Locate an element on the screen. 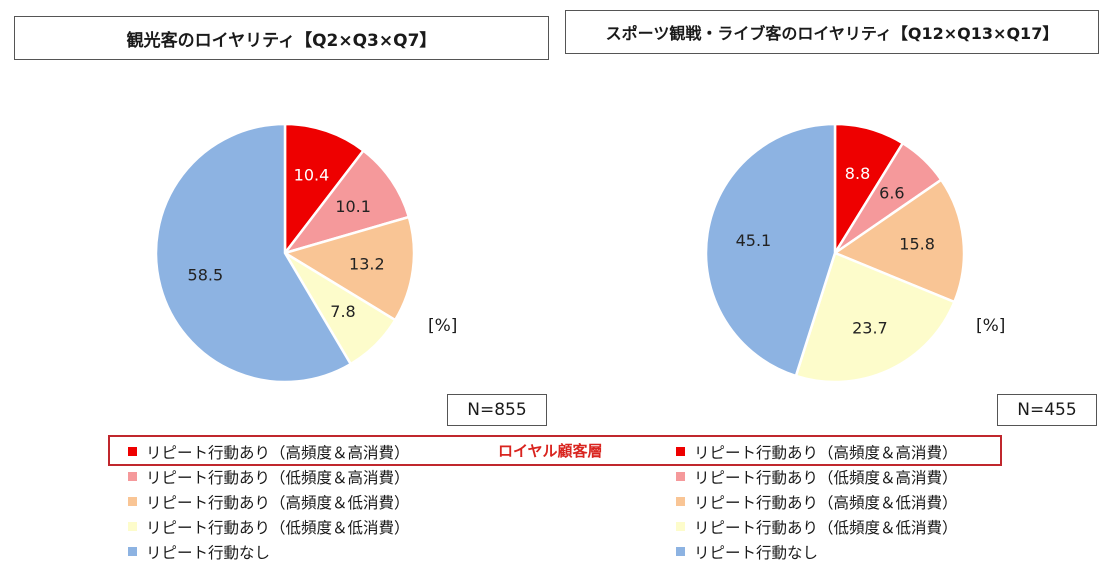 Image resolution: width=1104 pixels, height=587 pixels. chart-title-left: 観光客のロイヤリティ【Q2×Q3×Q7】 is located at coordinates (281, 38).